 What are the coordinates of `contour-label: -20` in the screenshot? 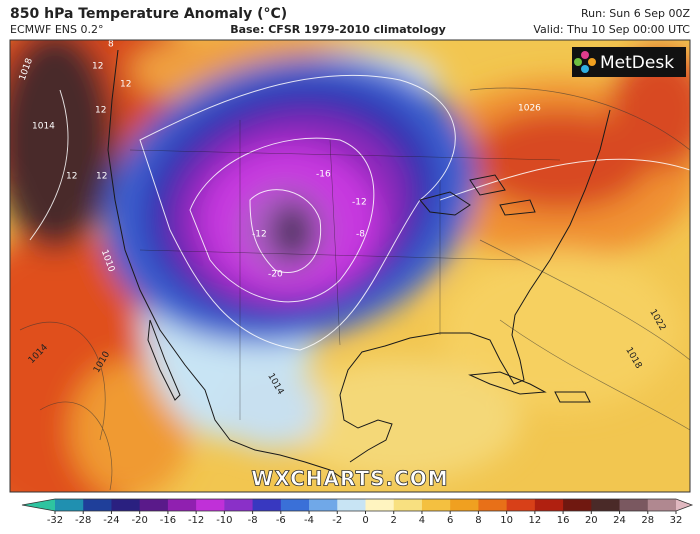 It's located at (275, 275).